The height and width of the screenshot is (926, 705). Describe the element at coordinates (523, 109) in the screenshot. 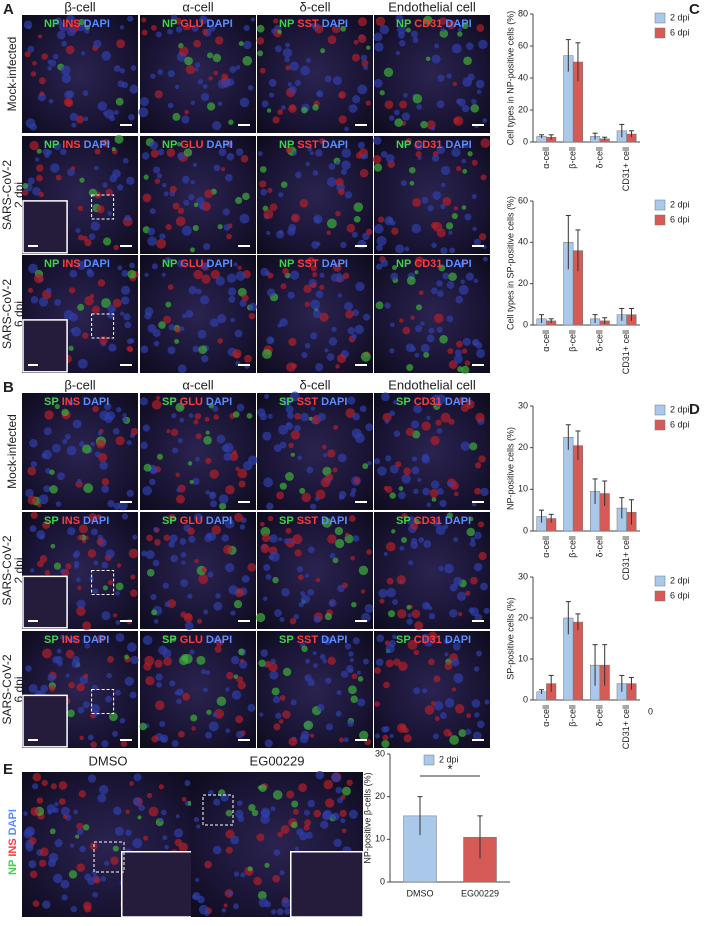

I see `y-tick-label: 20` at that location.